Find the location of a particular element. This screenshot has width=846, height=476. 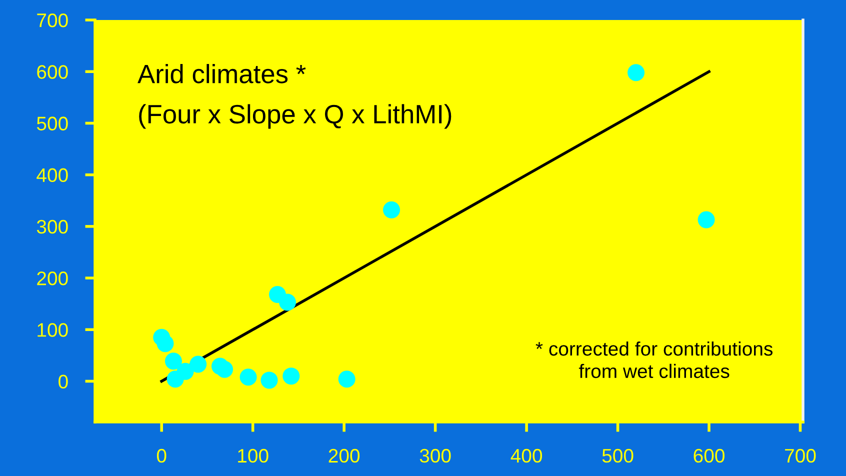

x-tick-label: 700 is located at coordinates (800, 455).